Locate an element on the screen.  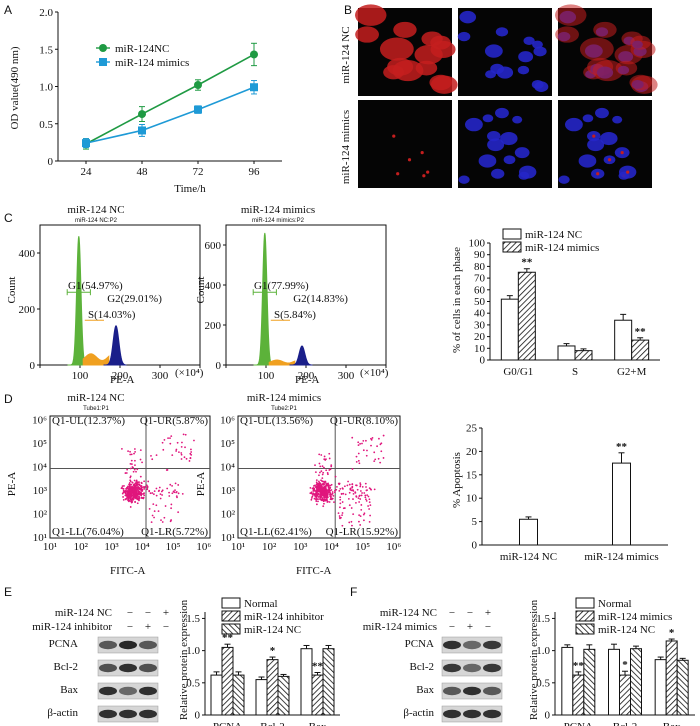
y-tick-label: 5 is located at coordinates (475, 522).